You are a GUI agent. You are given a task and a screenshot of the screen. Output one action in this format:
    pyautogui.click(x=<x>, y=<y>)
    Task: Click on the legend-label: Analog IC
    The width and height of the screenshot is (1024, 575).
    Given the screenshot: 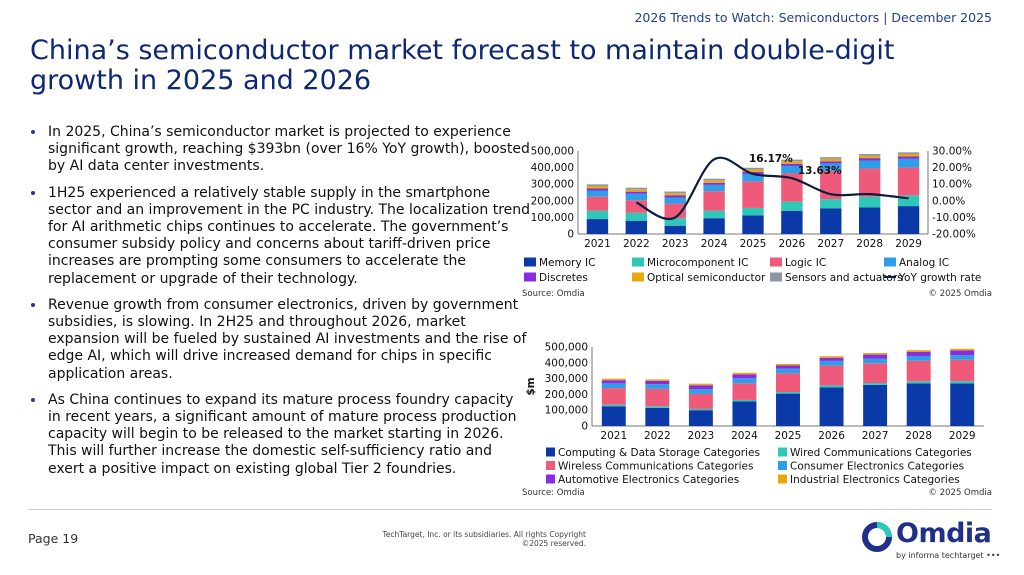 What is the action you would take?
    pyautogui.click(x=924, y=263)
    